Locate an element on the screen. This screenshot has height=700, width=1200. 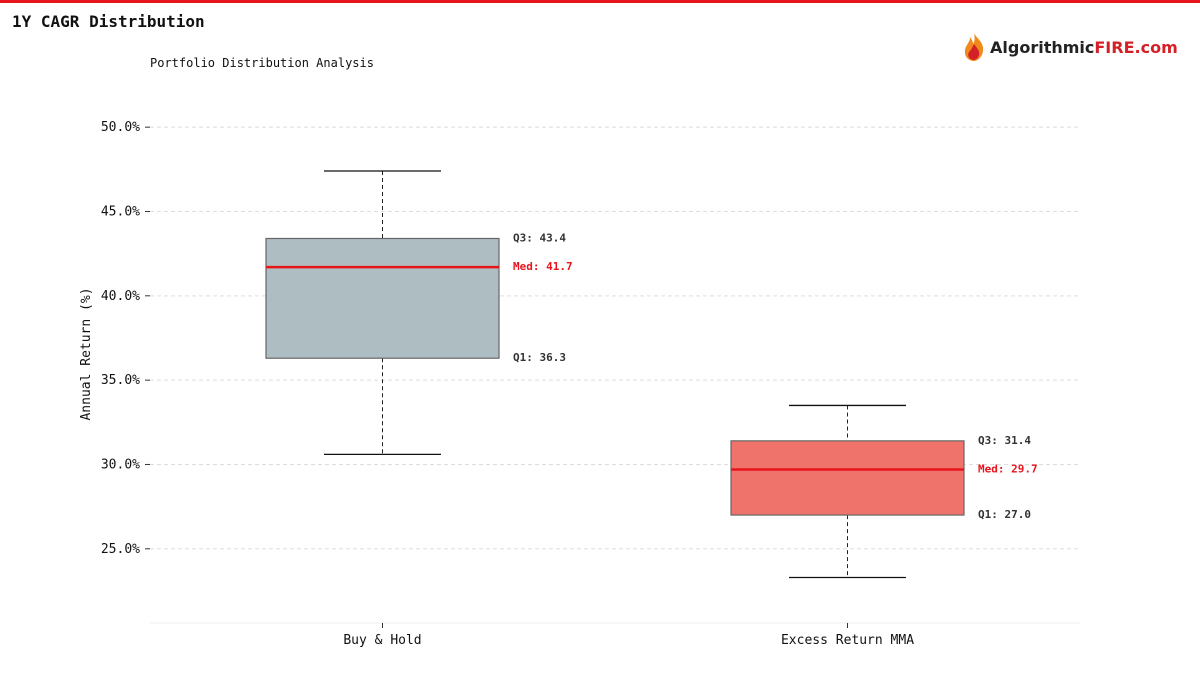
y-tick-label: 30.0% is located at coordinates (120, 464).